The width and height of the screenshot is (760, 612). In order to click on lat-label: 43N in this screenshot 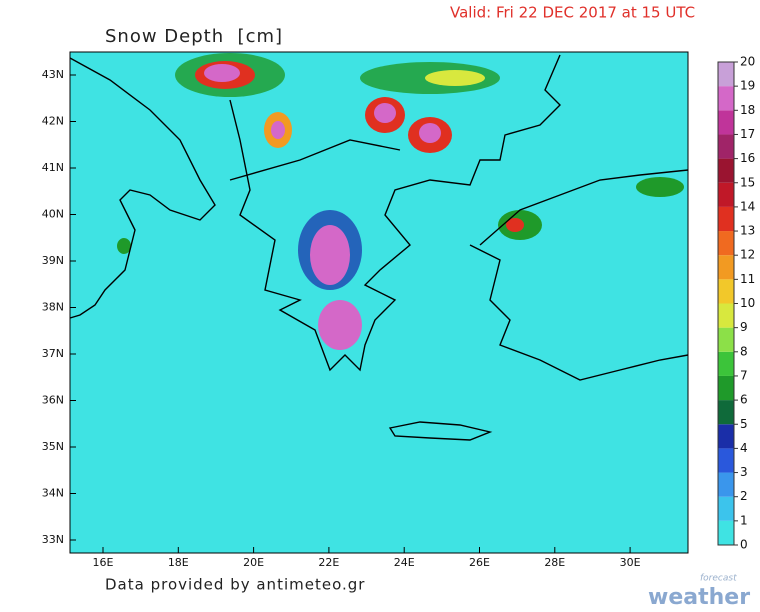, I will do `click(53, 74)`.